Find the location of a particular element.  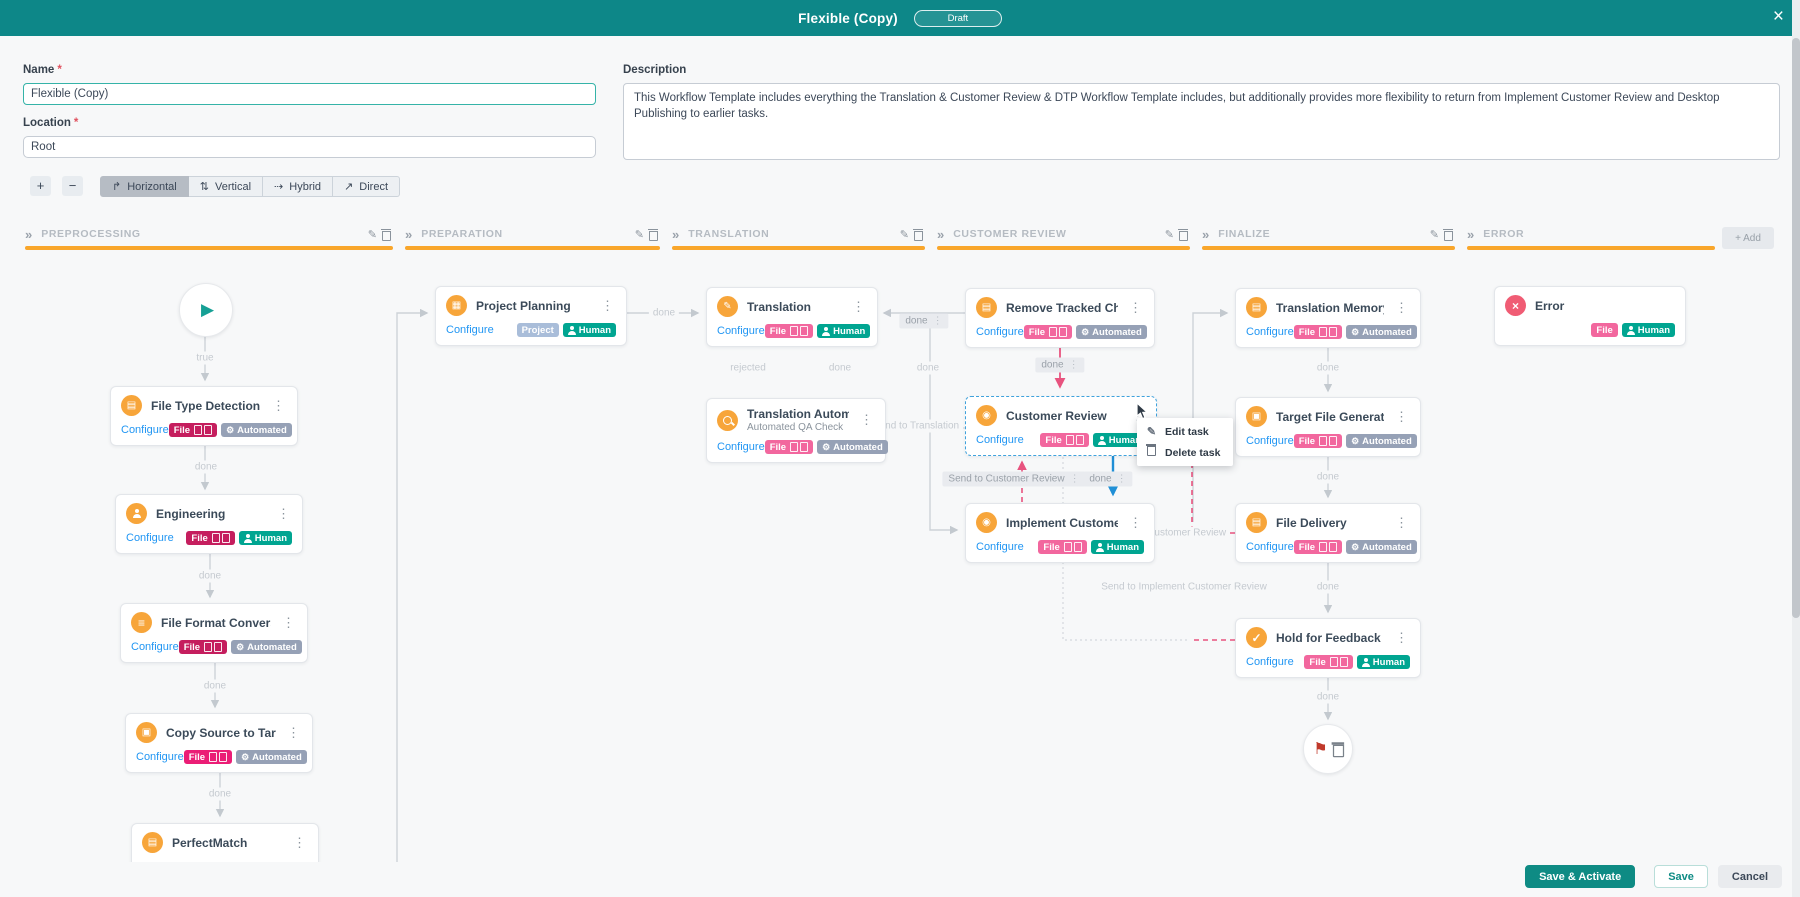

column-header-customer-review: » CUSTOMER REVIEW ✎ is located at coordinates (1063, 234).